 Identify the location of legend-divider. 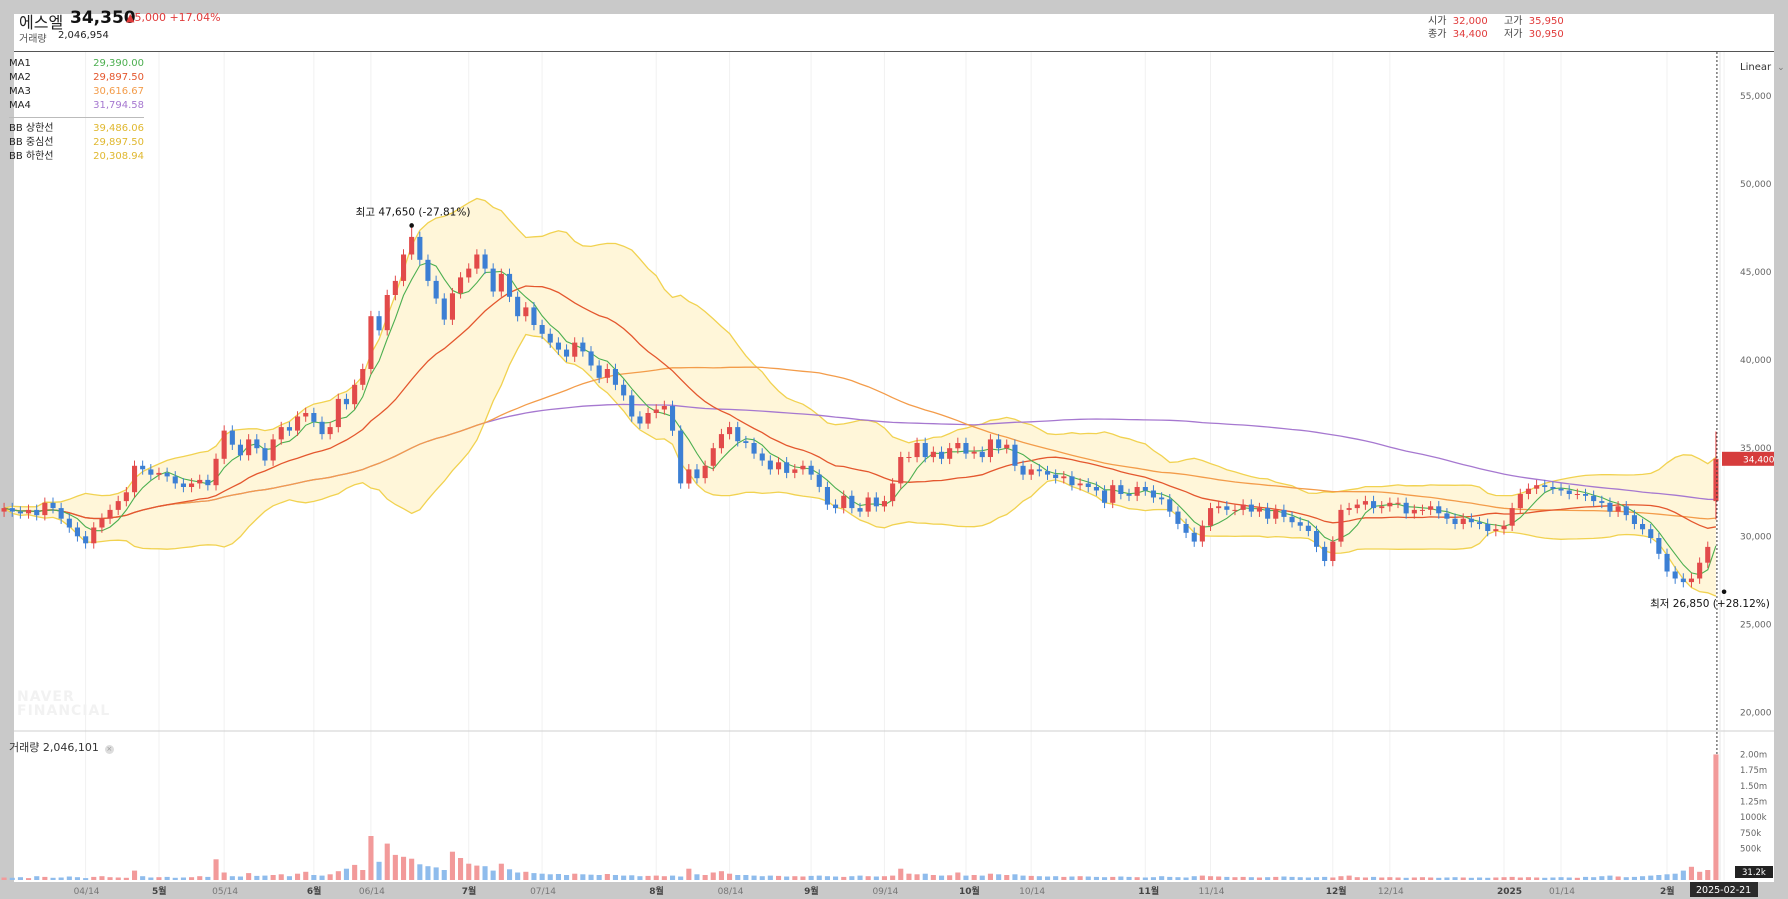
(76, 117).